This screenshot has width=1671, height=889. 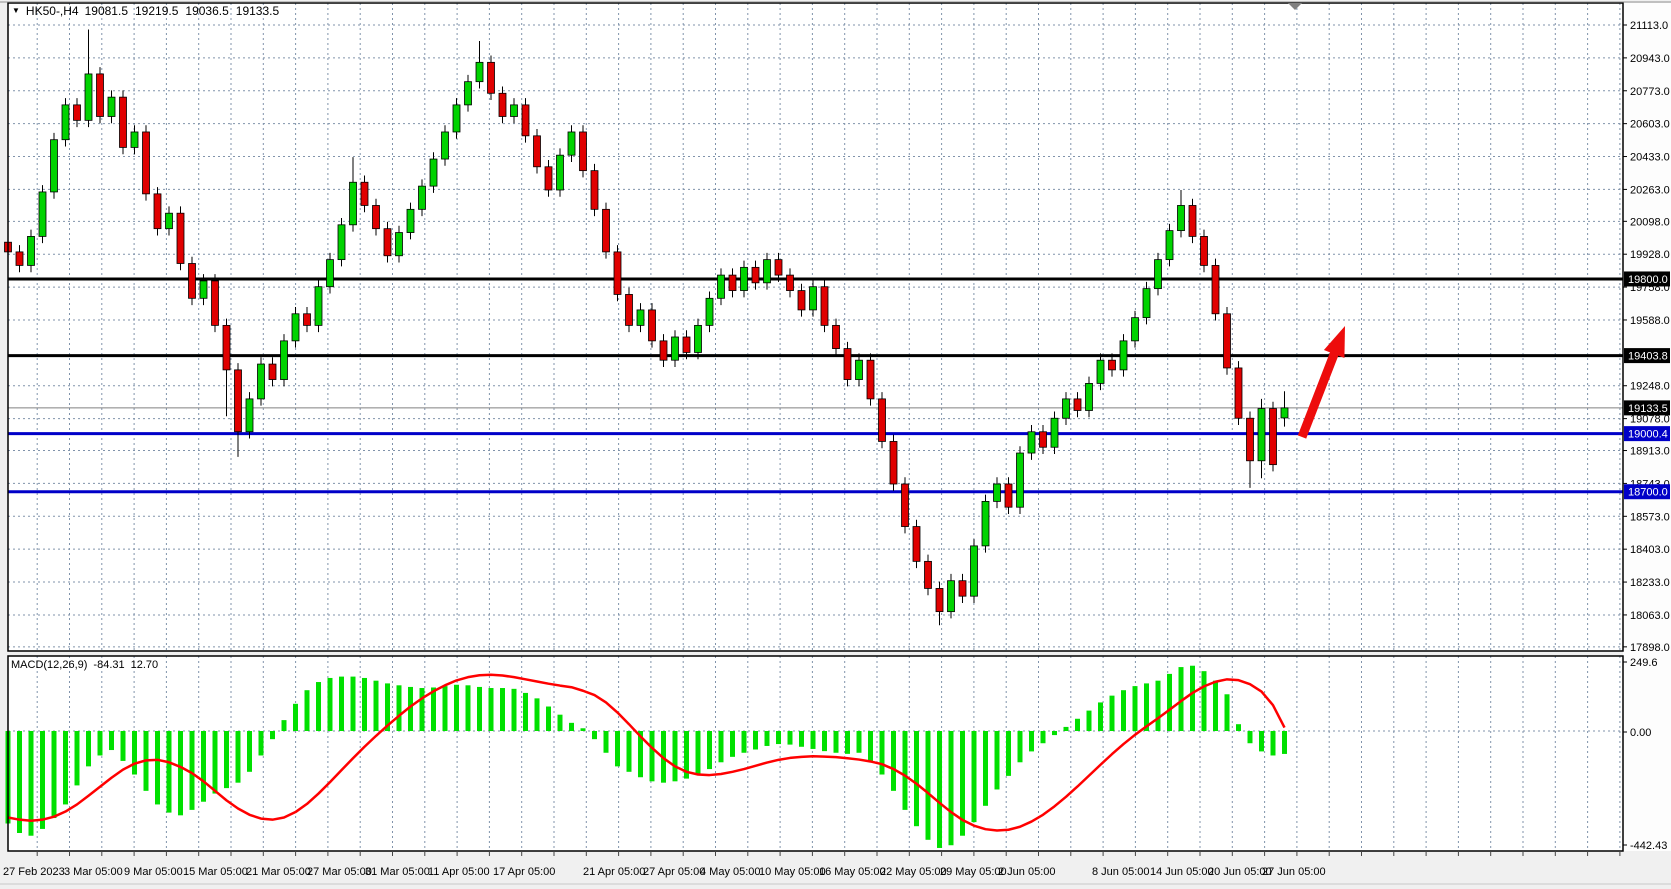 I want to click on time-axis-label: 27 Feb 2023, so click(x=34, y=872).